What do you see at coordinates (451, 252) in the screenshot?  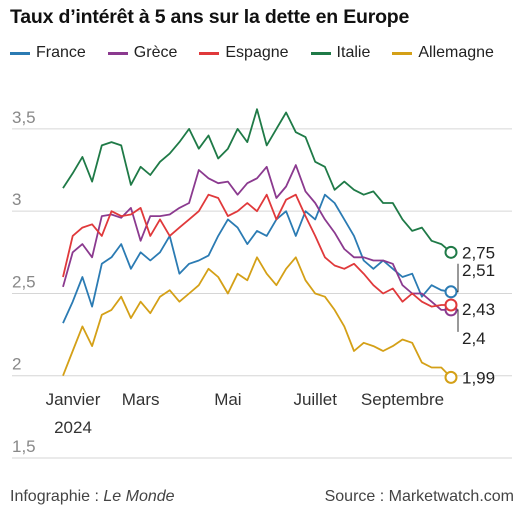 I see `end-marker-italie` at bounding box center [451, 252].